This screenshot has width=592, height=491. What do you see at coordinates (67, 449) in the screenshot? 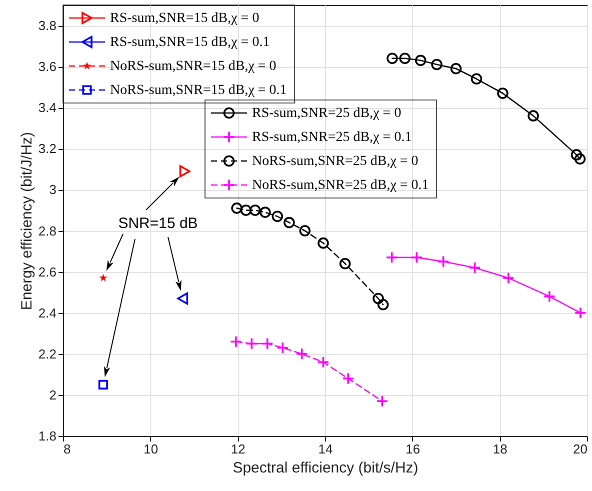
I see `x-tick-label: 8` at bounding box center [67, 449].